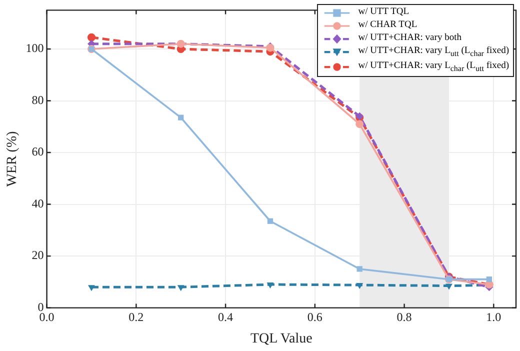 This screenshot has height=351, width=520. What do you see at coordinates (410, 38) in the screenshot?
I see `legend-label: w/ UTT+CHAR: vary both` at bounding box center [410, 38].